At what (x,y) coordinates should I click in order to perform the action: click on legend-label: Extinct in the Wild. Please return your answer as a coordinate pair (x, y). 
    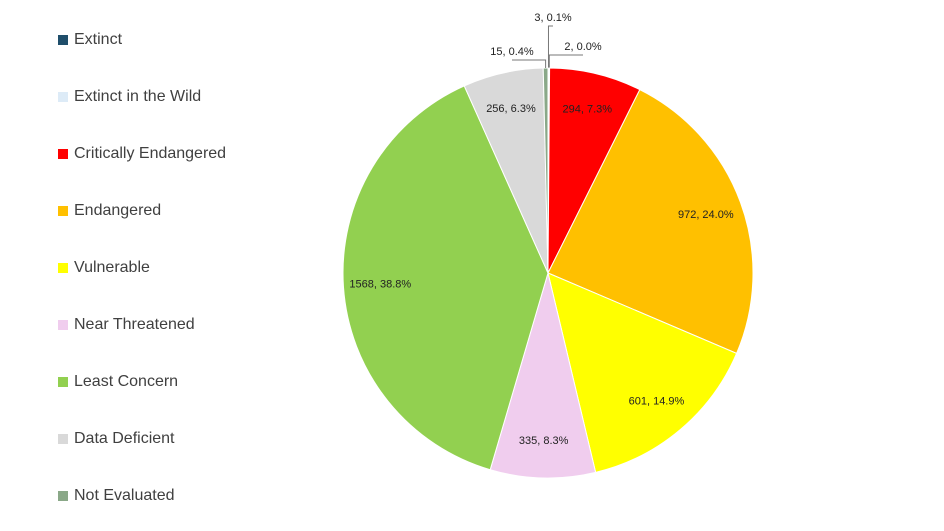
    Looking at the image, I should click on (137, 96).